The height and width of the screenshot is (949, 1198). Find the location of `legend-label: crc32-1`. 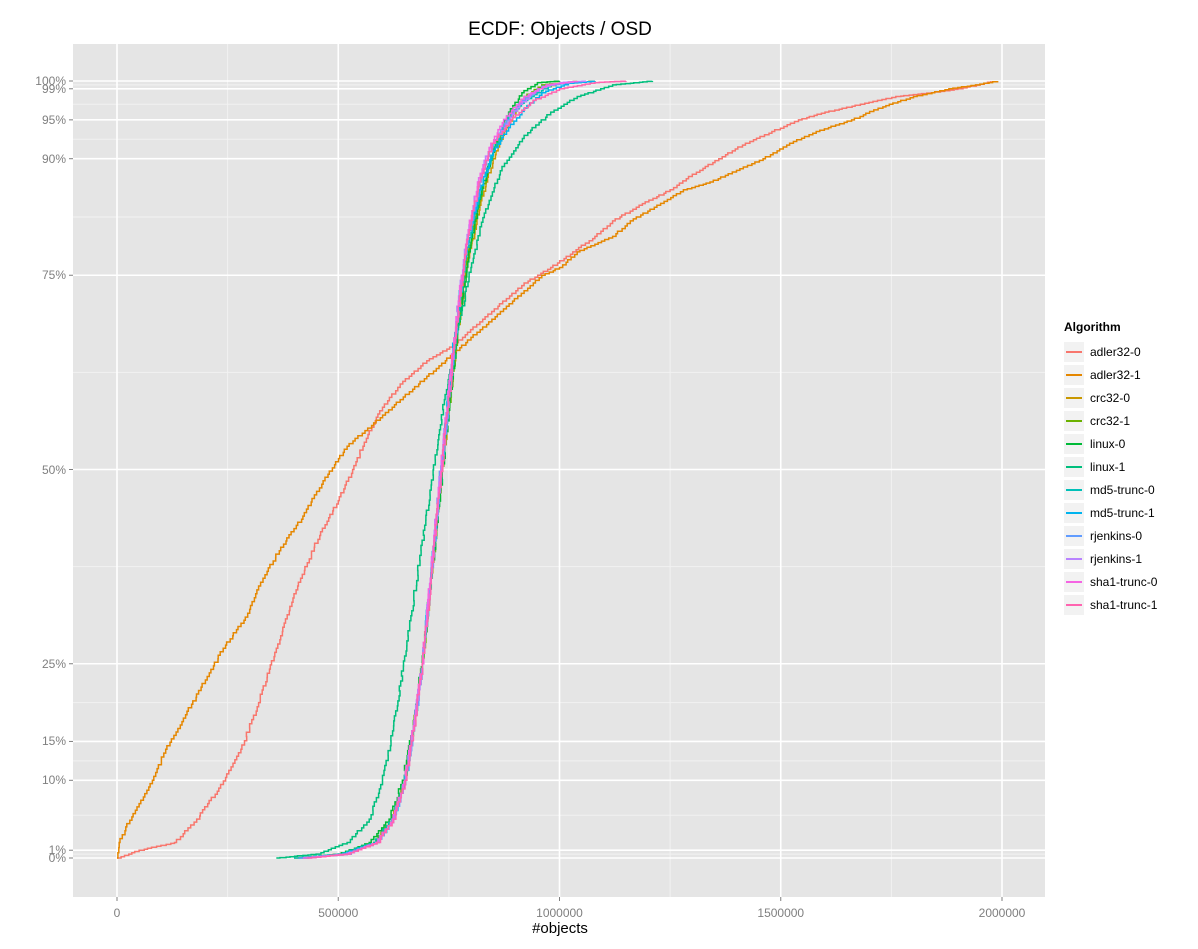

legend-label: crc32-1 is located at coordinates (1110, 420).